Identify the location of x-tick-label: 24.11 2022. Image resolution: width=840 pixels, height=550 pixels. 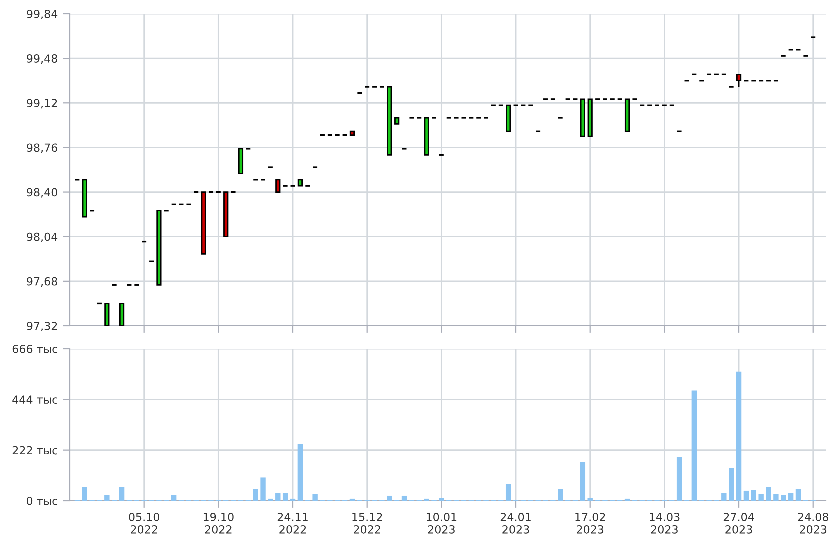
(293, 523).